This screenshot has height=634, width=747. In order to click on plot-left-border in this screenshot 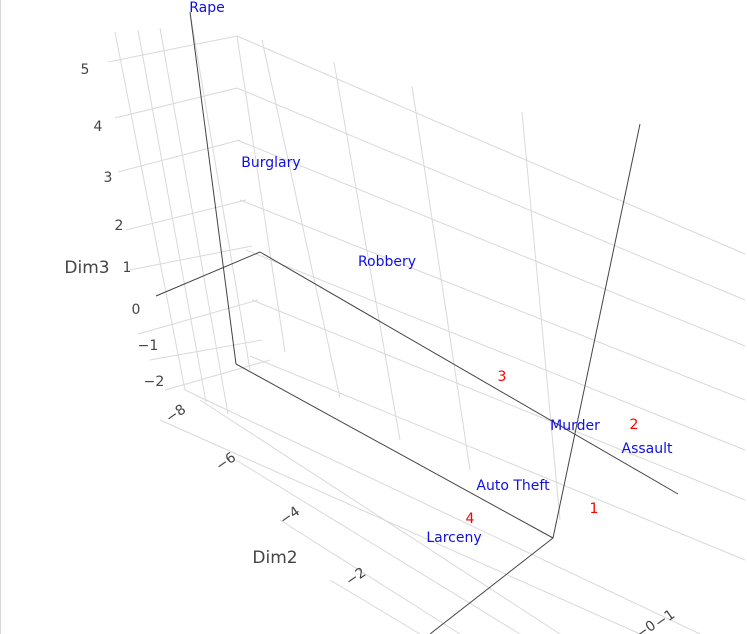, I will do `click(0, 317)`.